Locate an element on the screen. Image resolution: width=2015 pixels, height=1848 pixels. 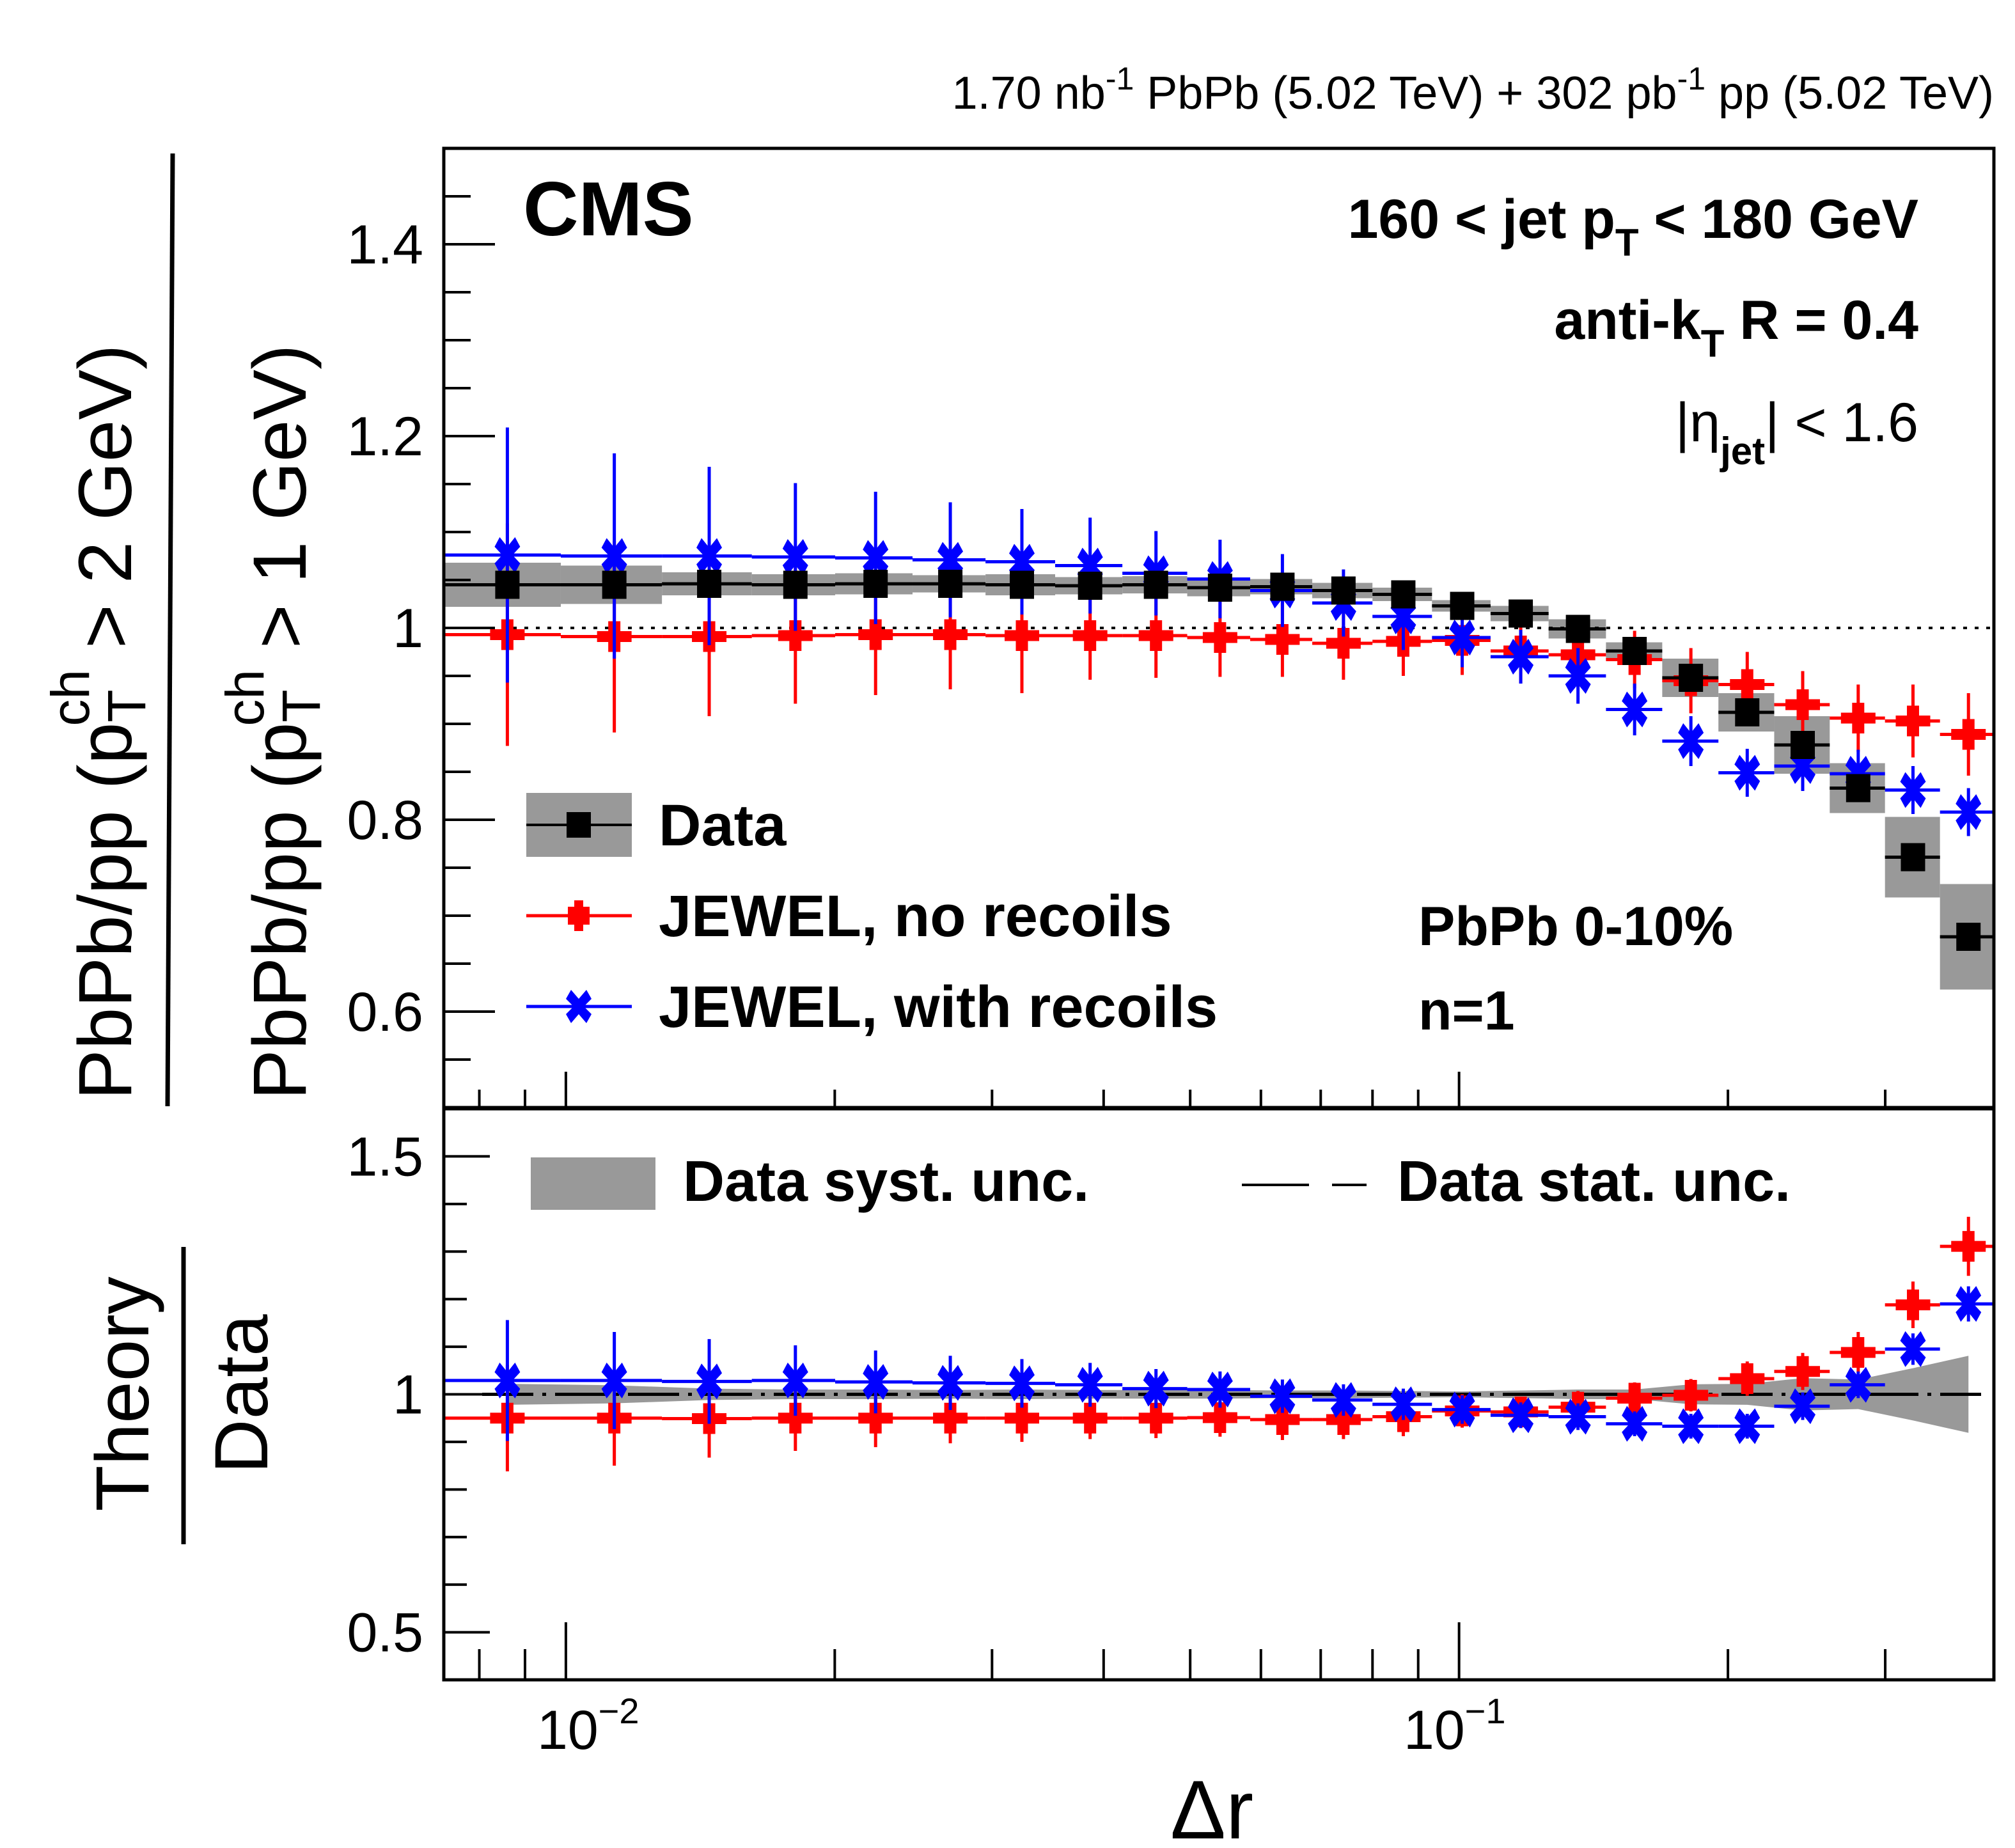
eta-cut-label: |ηjet| < 1.6 is located at coordinates (1796, 432).